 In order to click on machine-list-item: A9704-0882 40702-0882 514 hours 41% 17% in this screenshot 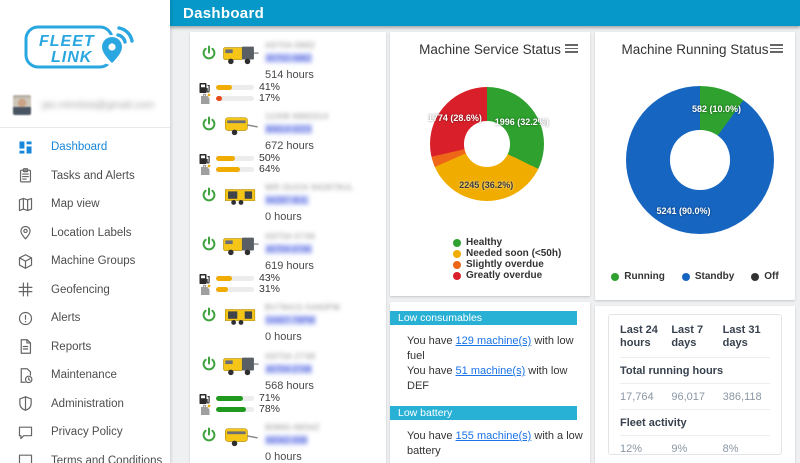, I will do `click(288, 72)`.